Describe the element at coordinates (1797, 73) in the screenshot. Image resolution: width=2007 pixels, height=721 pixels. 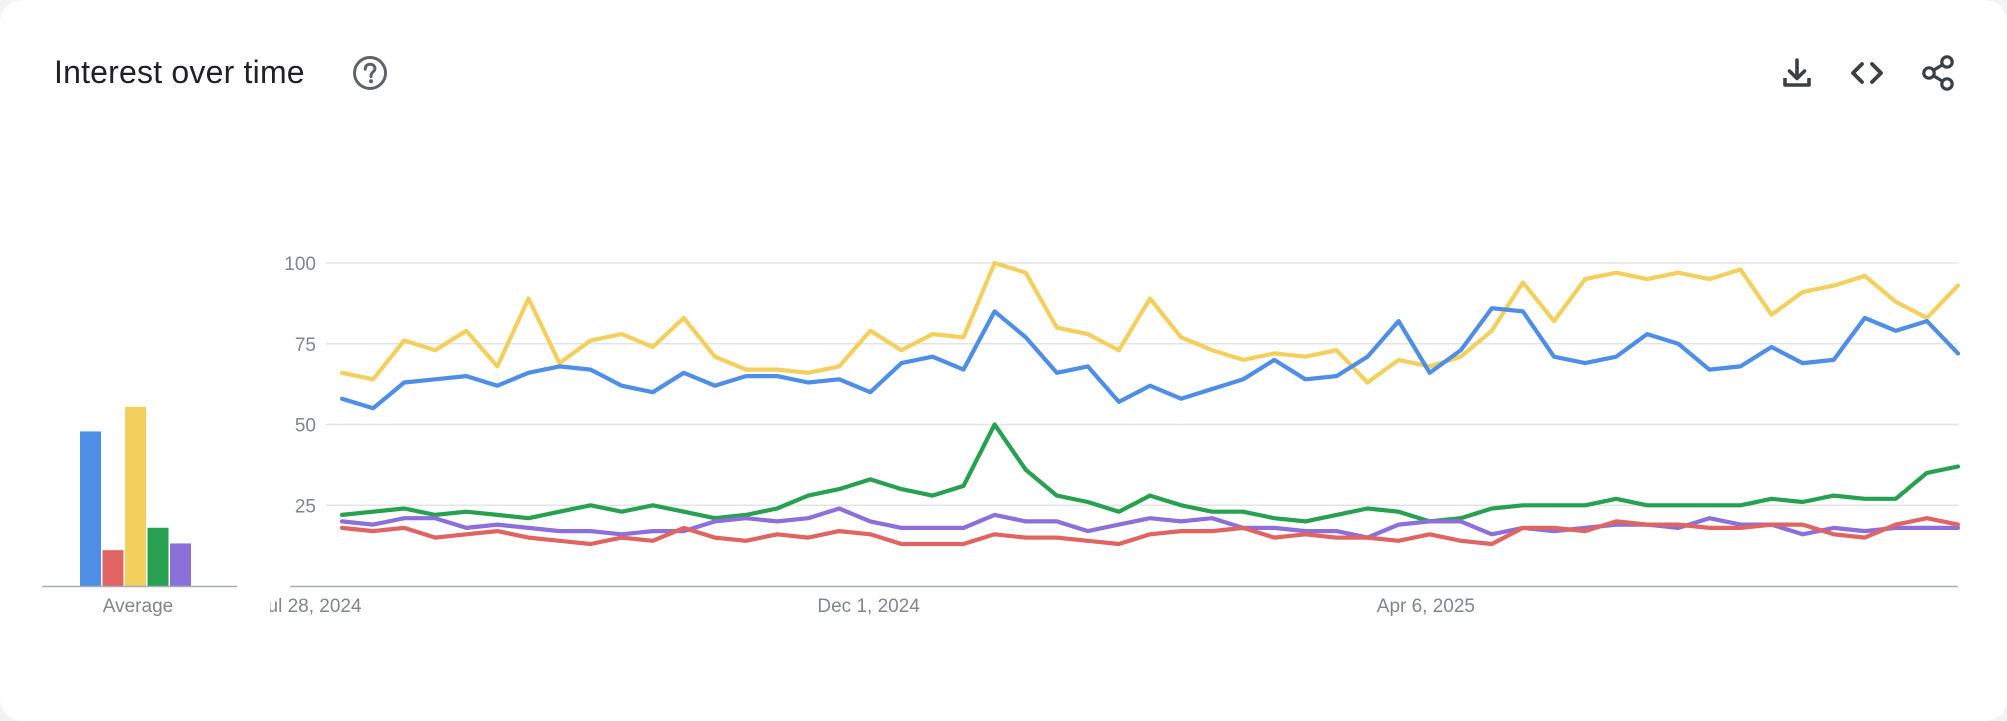
I see `download-icon` at that location.